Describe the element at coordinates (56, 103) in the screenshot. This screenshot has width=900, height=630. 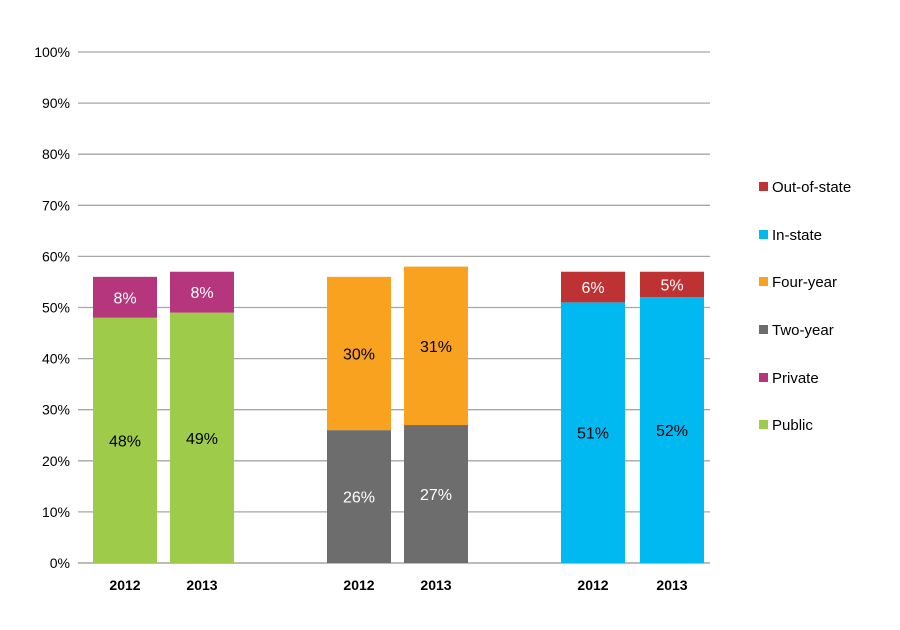
I see `y-tick-label: 90%` at that location.